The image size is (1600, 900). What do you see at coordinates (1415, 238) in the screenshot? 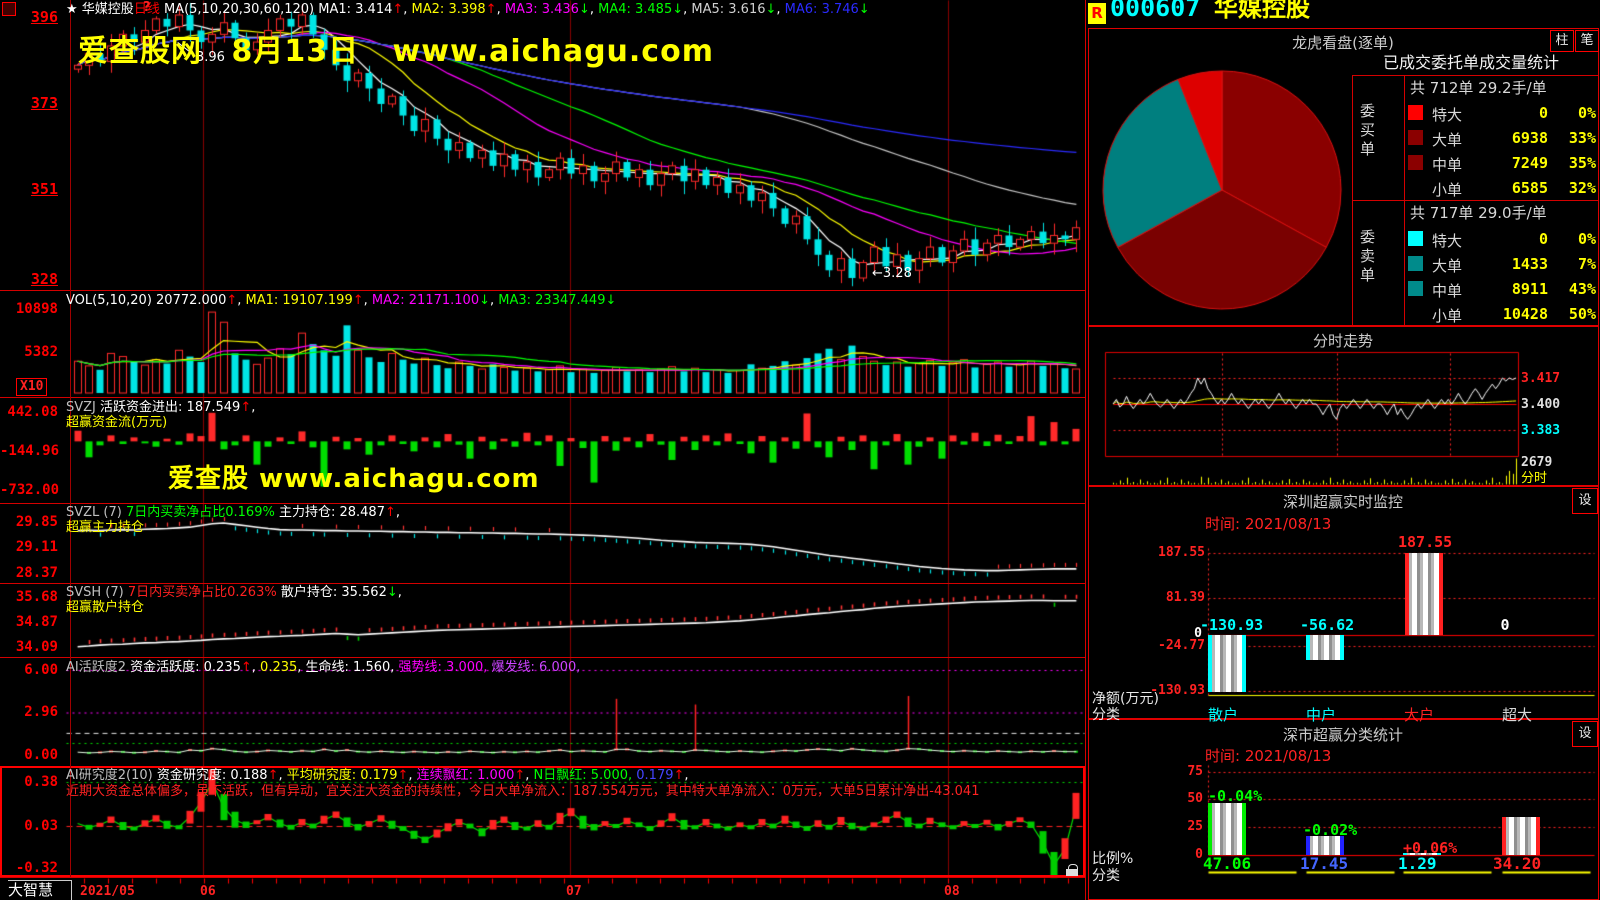
I see `swatch-sell-xl` at bounding box center [1415, 238].